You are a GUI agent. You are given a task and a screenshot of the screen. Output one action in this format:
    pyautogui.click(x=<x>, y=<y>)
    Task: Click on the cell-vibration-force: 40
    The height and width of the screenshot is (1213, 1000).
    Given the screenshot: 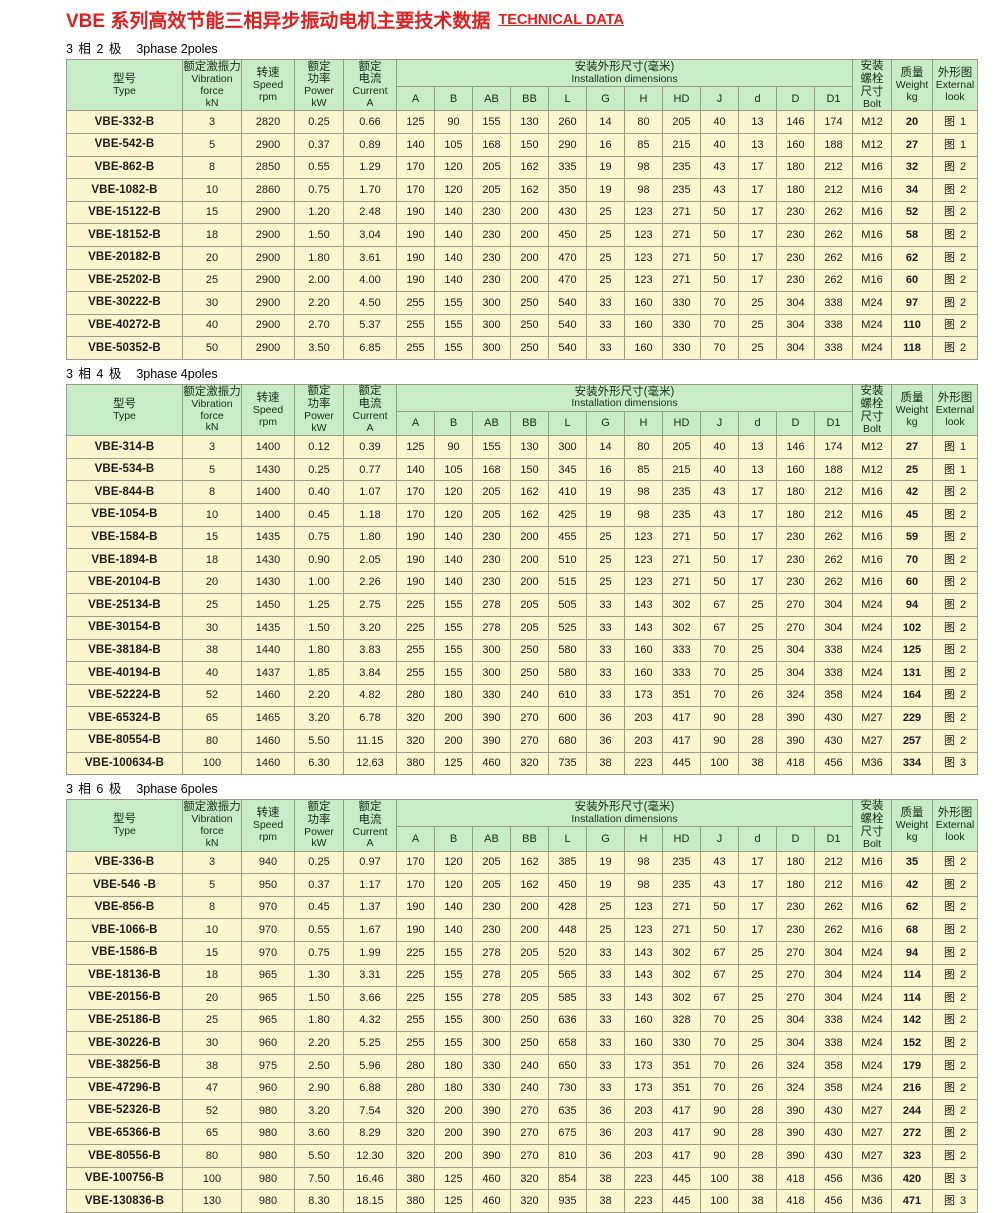 What is the action you would take?
    pyautogui.click(x=212, y=673)
    